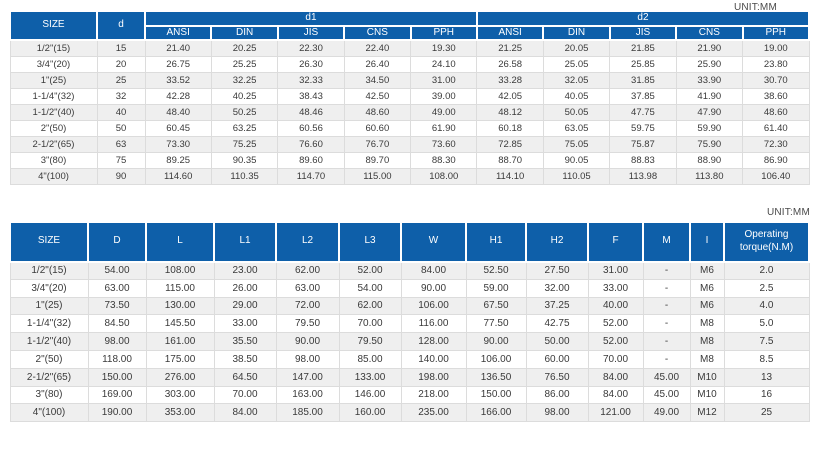 This screenshot has height=457, width=819. Describe the element at coordinates (117, 241) in the screenshot. I see `column-header-d: D` at that location.